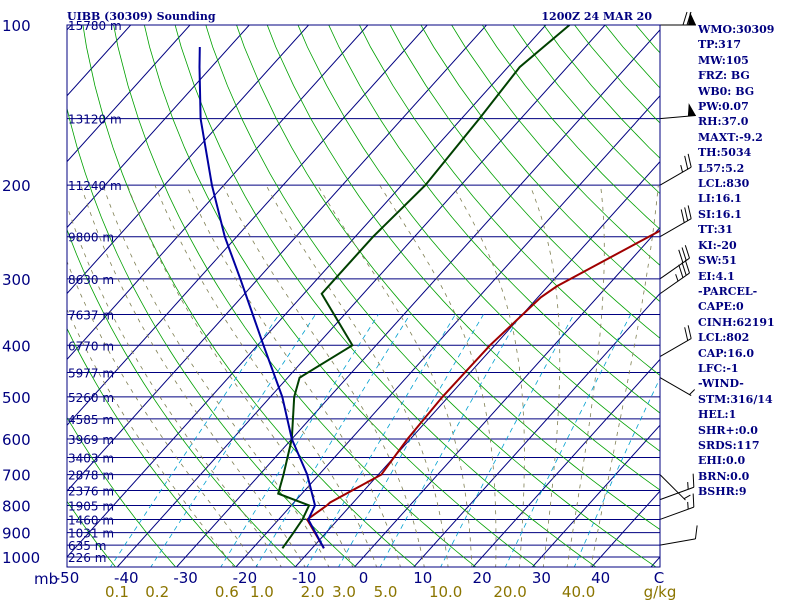 The image size is (800, 600). I want to click on pressure-tick-label: 500, so click(16, 398).